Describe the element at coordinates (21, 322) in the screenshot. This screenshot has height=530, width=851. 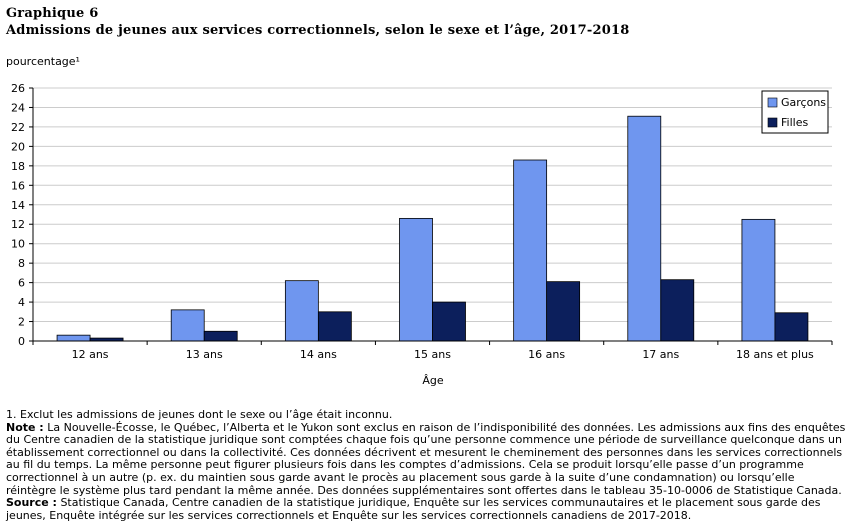
I see `y-tick-label: 2` at that location.